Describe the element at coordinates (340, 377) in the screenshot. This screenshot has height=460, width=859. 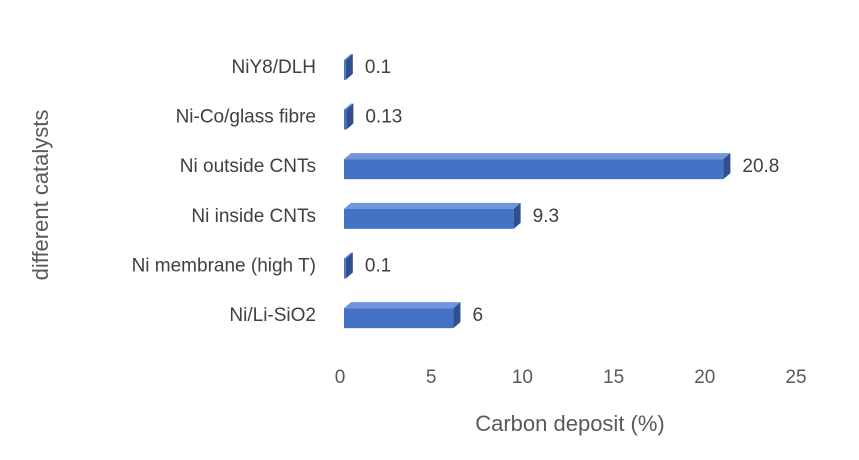
I see `x-tick-label: 0` at that location.